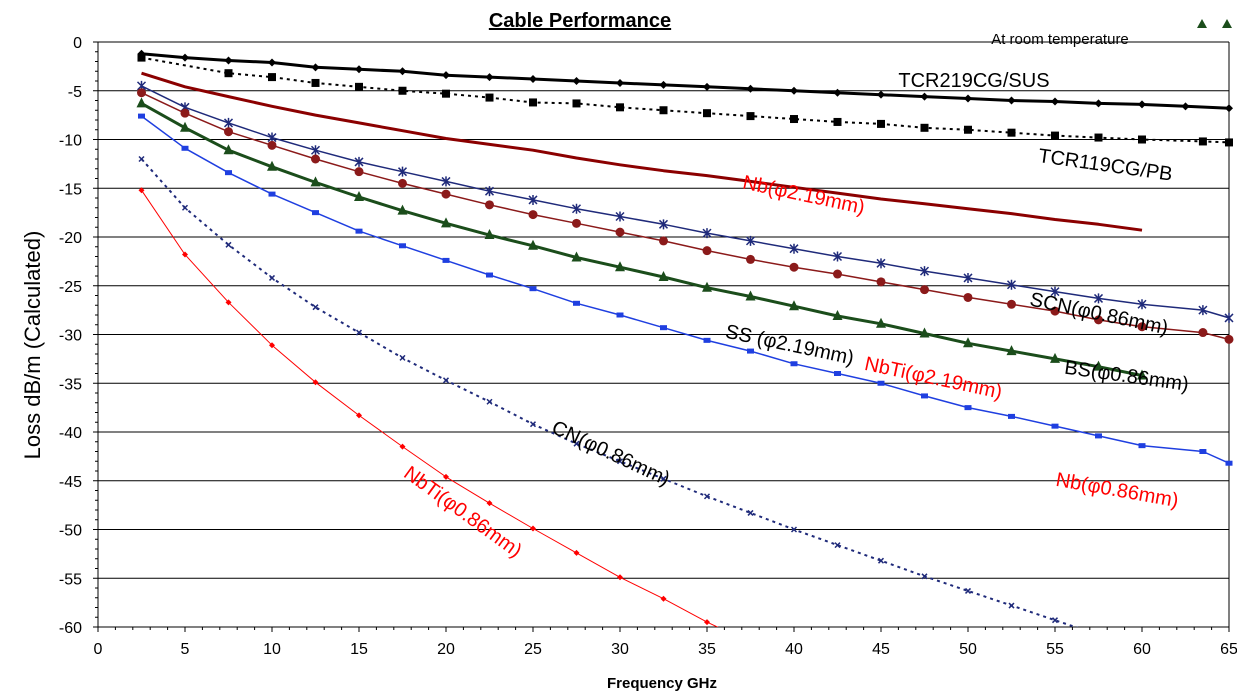  I want to click on y-axis-label: Loss dB/m (Calculated), so click(32, 345).